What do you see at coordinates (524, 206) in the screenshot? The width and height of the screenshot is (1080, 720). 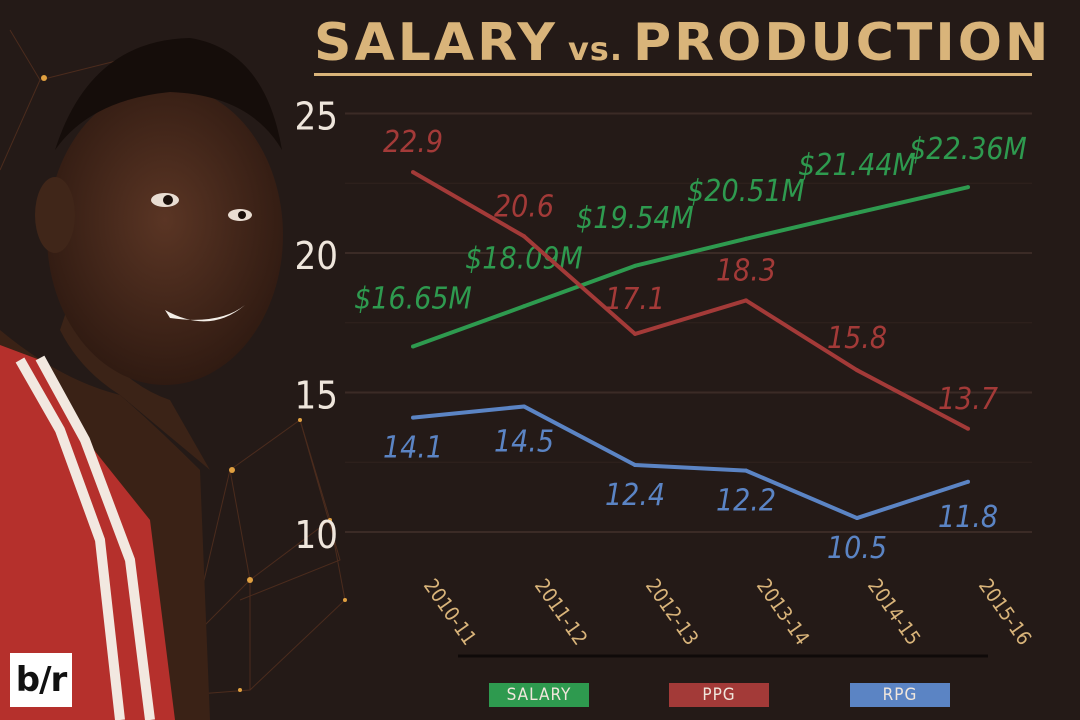 I see `data-label-ppg-2011-12: 20.6` at bounding box center [524, 206].